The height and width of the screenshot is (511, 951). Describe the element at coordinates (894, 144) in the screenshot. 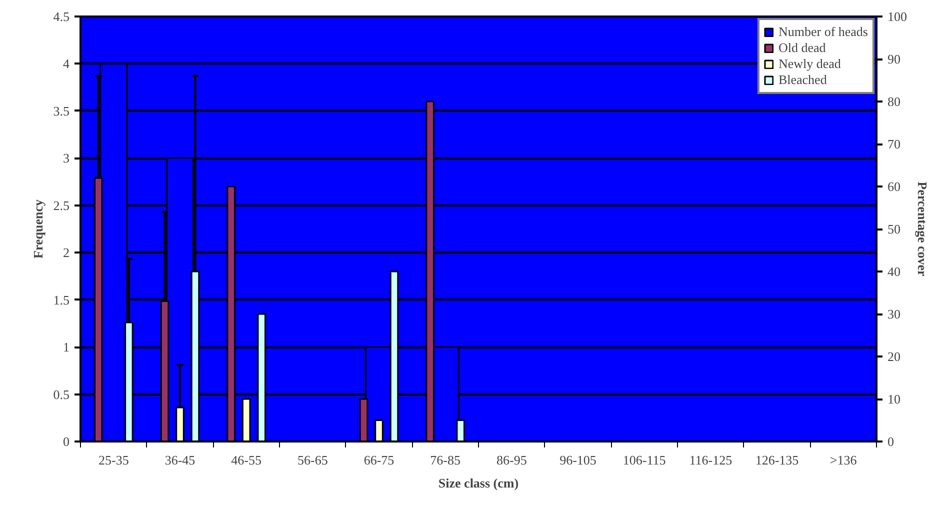

I see `y2-tick-label: 70` at that location.